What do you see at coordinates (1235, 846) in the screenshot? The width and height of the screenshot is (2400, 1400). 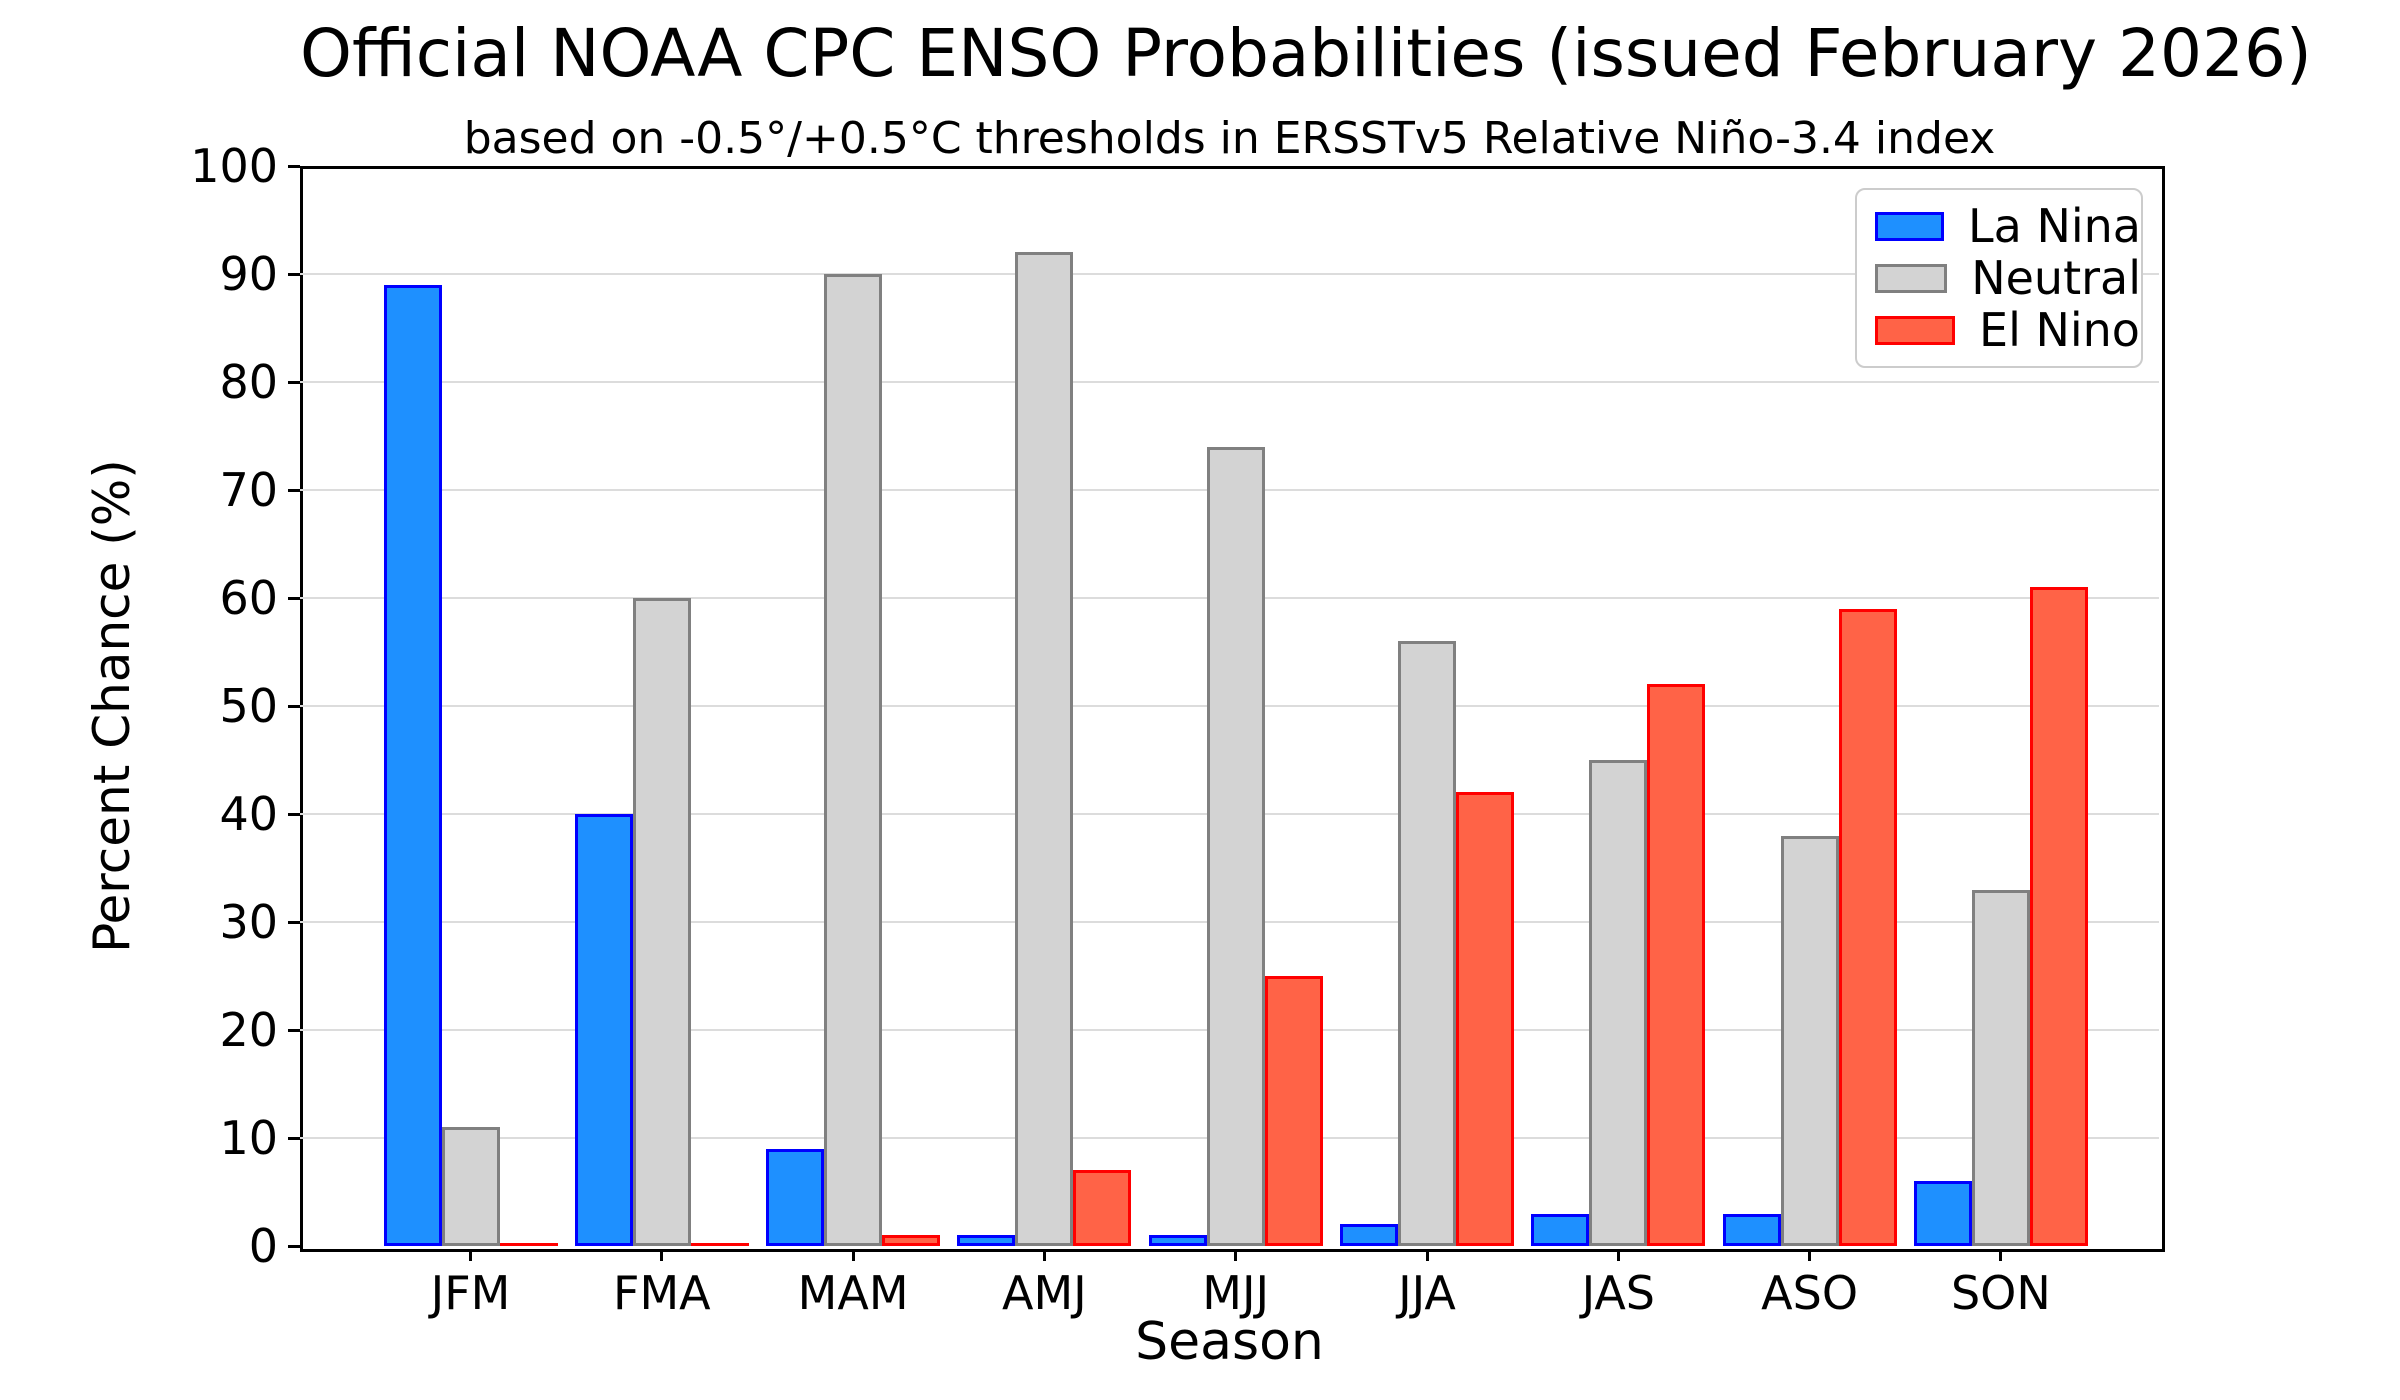 I see `bar-neutral-MJJ` at bounding box center [1235, 846].